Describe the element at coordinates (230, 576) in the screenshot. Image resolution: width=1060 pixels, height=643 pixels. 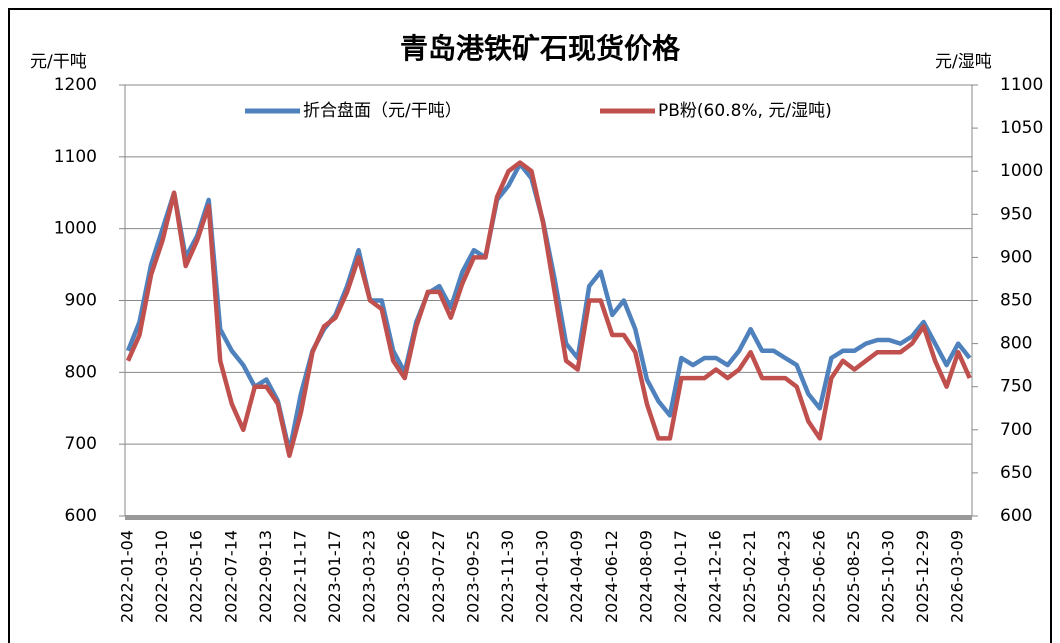
I see `x-tick-label: 2022-07-14` at that location.